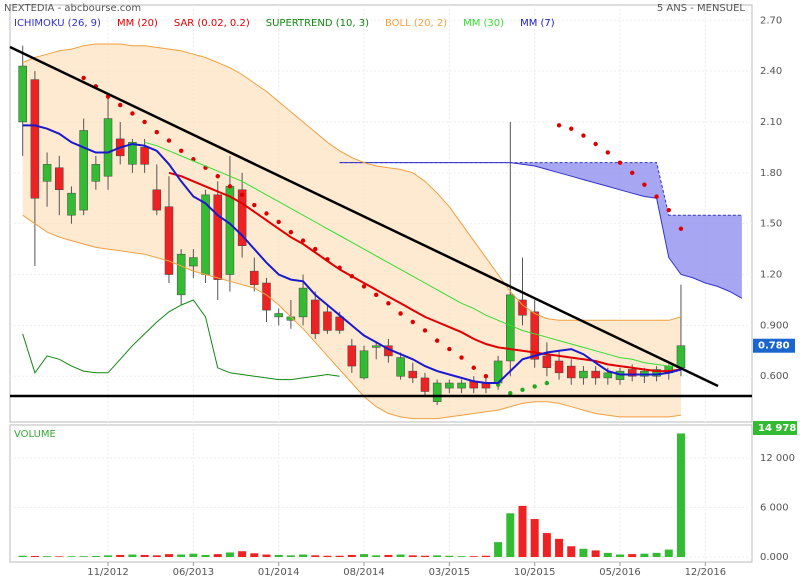  I want to click on y-tick-label: 12 000, so click(777, 458).